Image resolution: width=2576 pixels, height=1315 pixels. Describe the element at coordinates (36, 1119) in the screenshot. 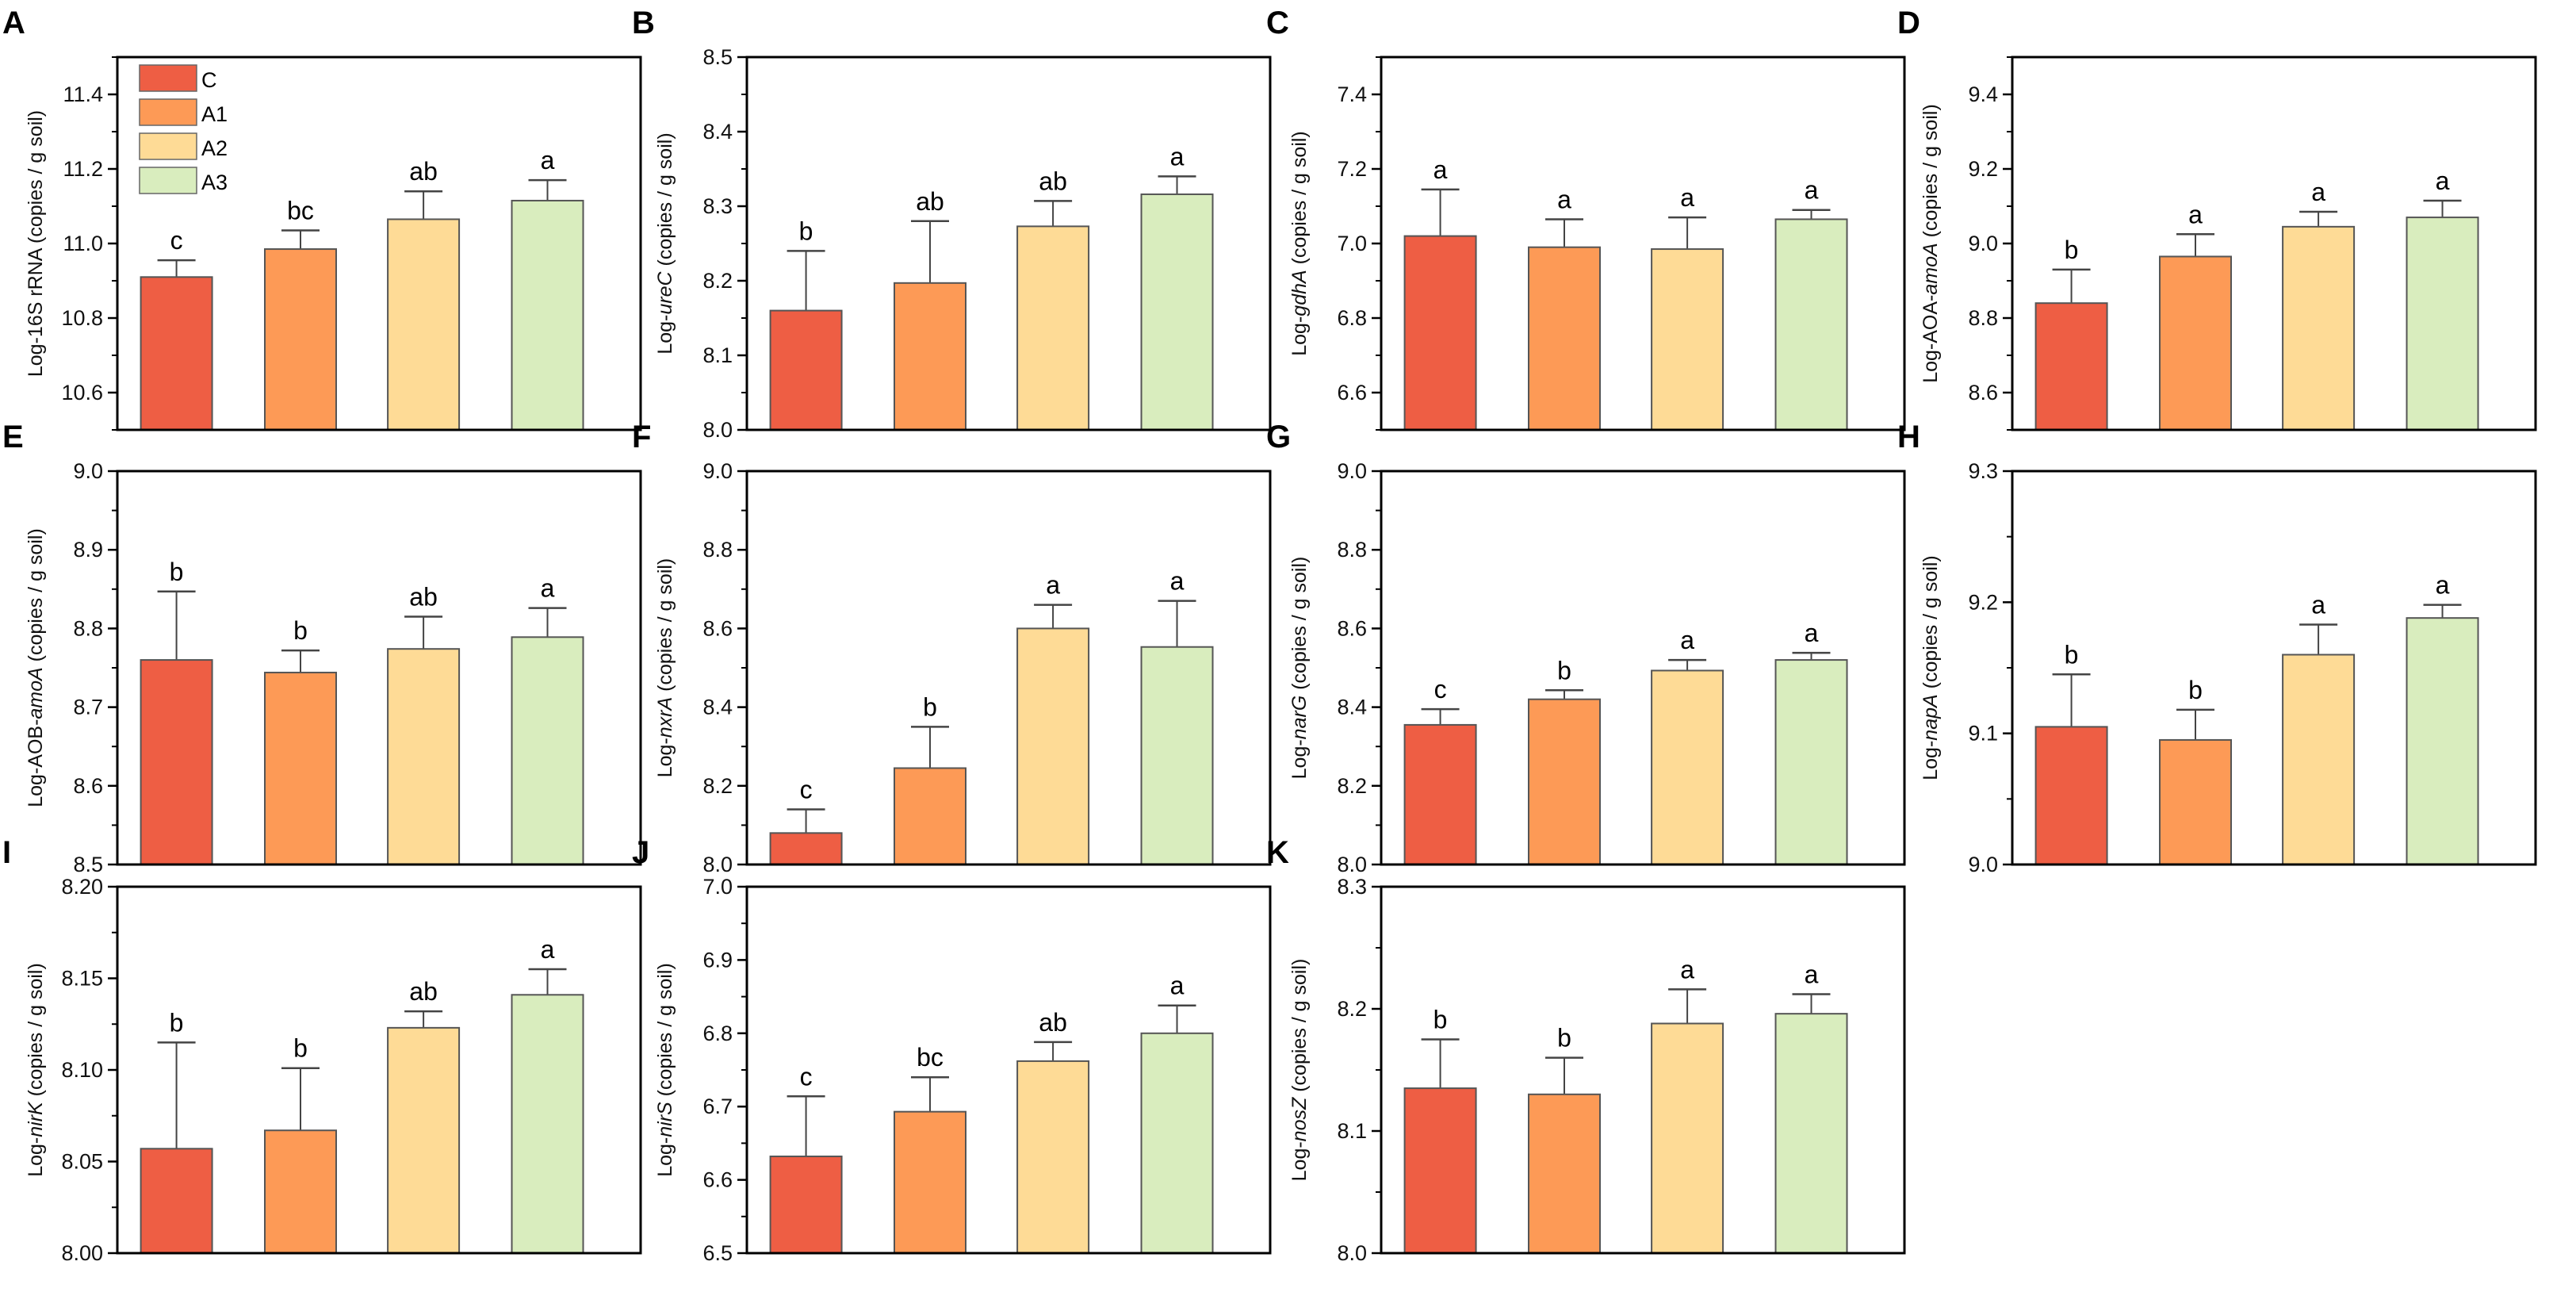

I see `y-label-gene: nirK` at that location.